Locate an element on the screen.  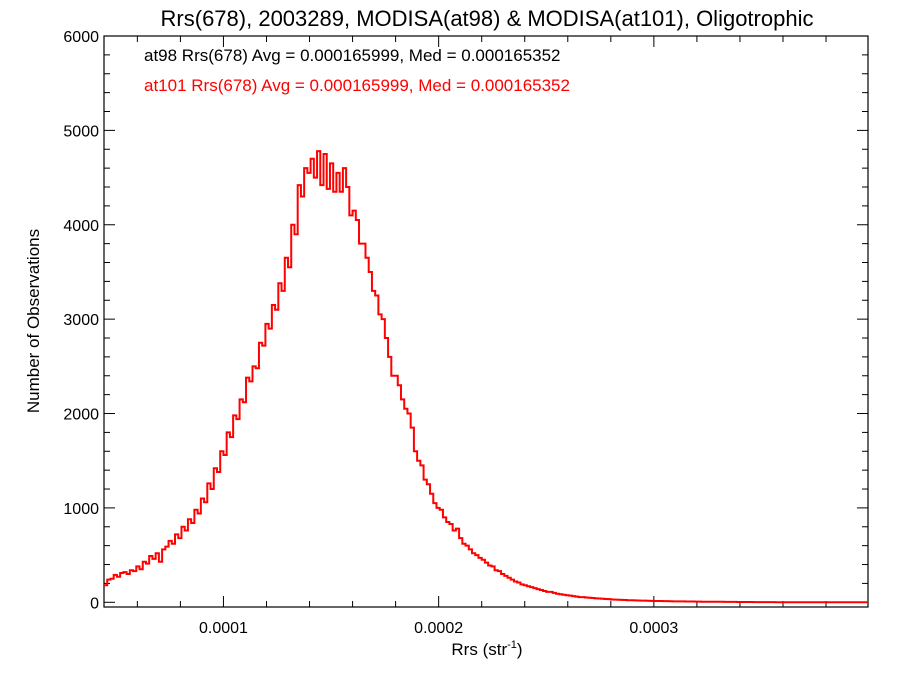
y-tick-label: 5000 is located at coordinates (81, 131).